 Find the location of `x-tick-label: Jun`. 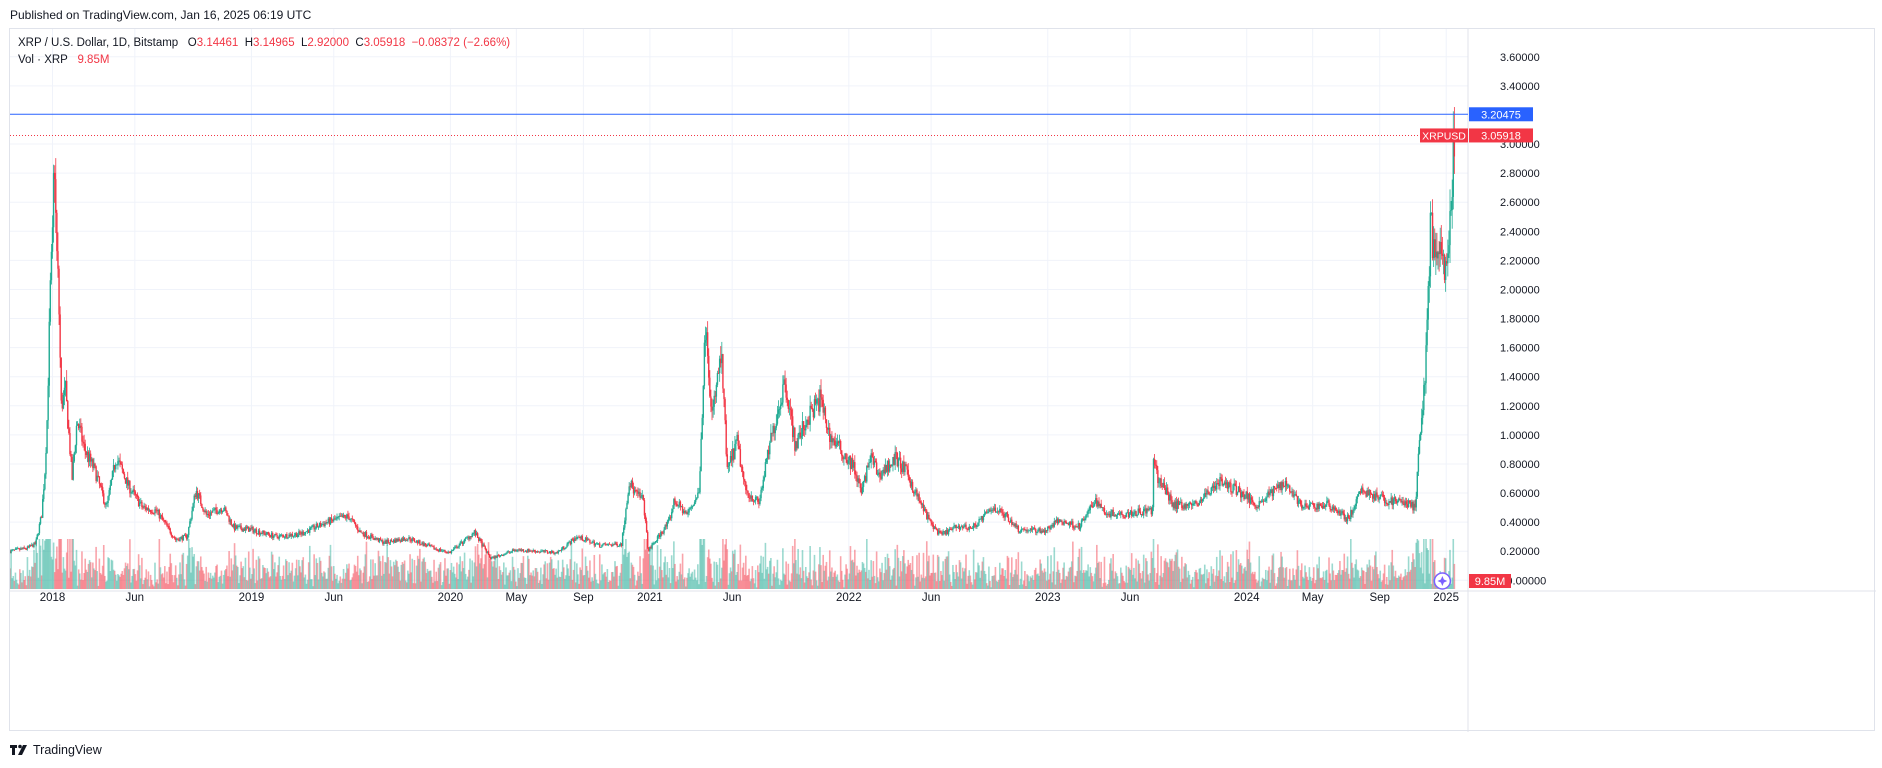

x-tick-label: Jun is located at coordinates (1130, 598).